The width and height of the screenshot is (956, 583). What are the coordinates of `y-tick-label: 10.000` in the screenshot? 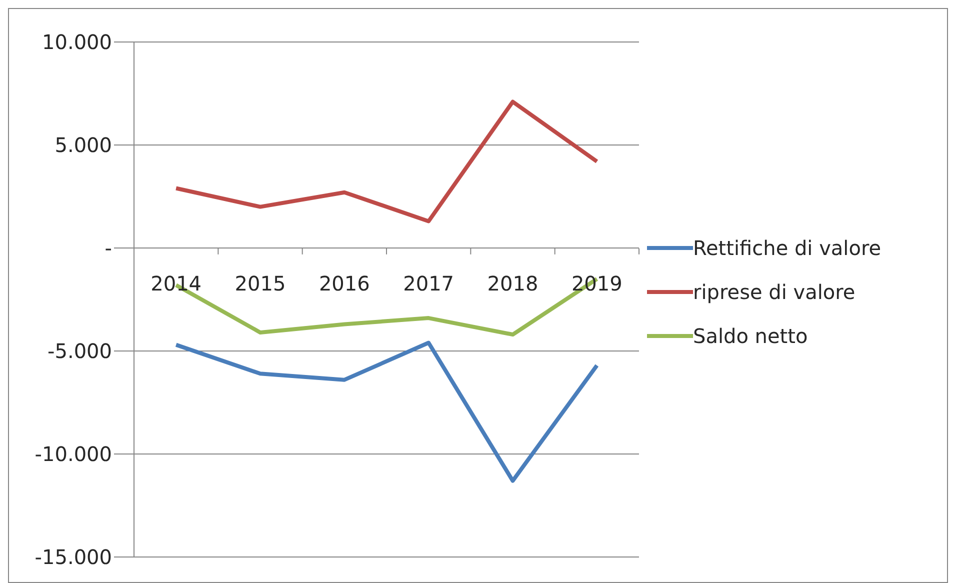 It's located at (77, 42).